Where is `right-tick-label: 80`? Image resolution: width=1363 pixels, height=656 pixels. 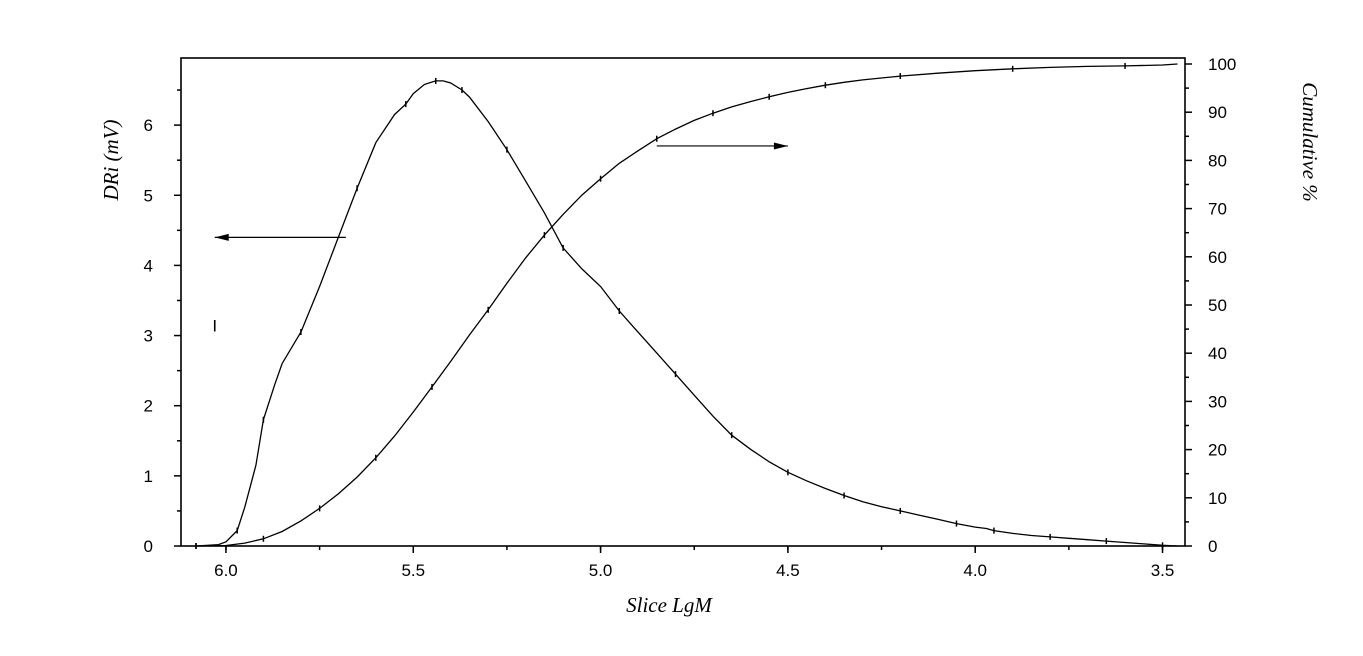
right-tick-label: 80 is located at coordinates (1217, 160).